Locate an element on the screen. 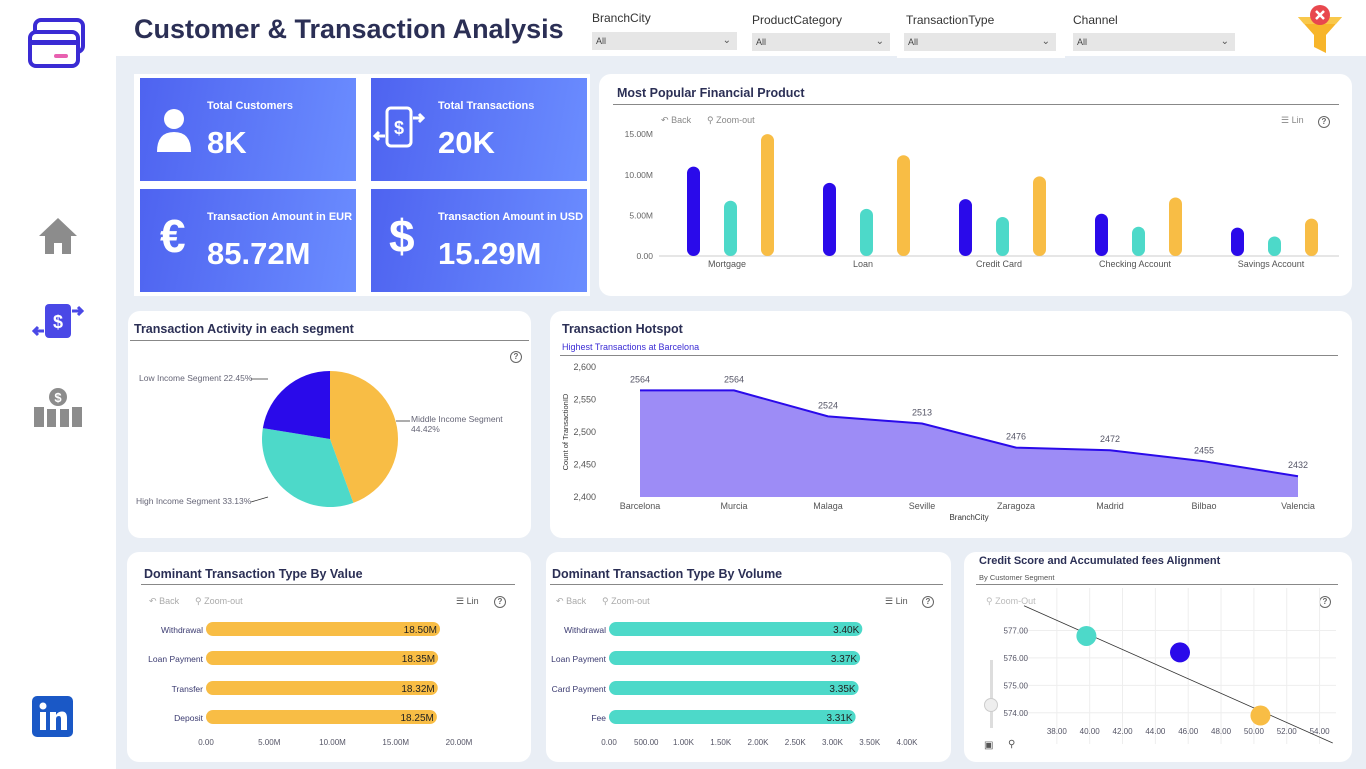  list-icon: ☰ is located at coordinates (1285, 120).